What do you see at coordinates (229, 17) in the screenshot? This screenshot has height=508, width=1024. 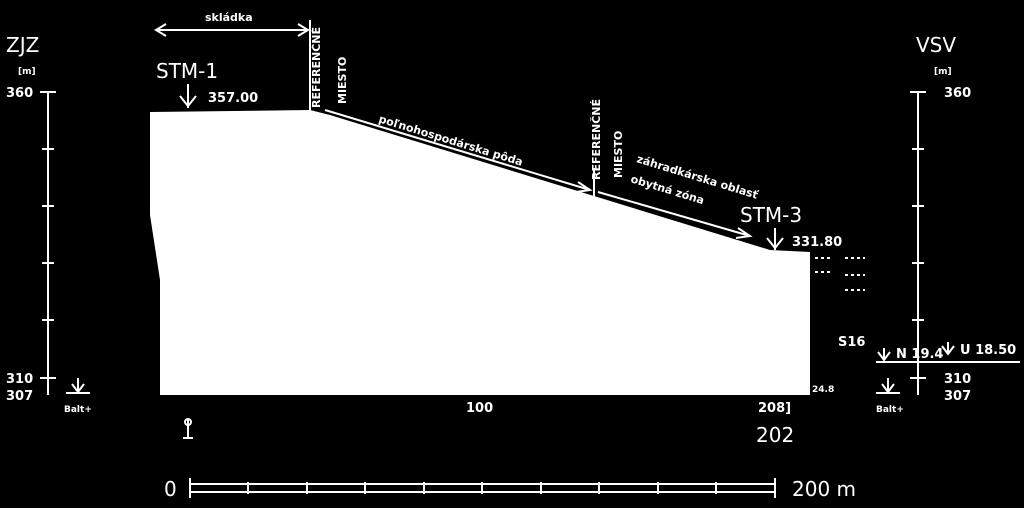 I see `zone-label: skládka` at bounding box center [229, 17].